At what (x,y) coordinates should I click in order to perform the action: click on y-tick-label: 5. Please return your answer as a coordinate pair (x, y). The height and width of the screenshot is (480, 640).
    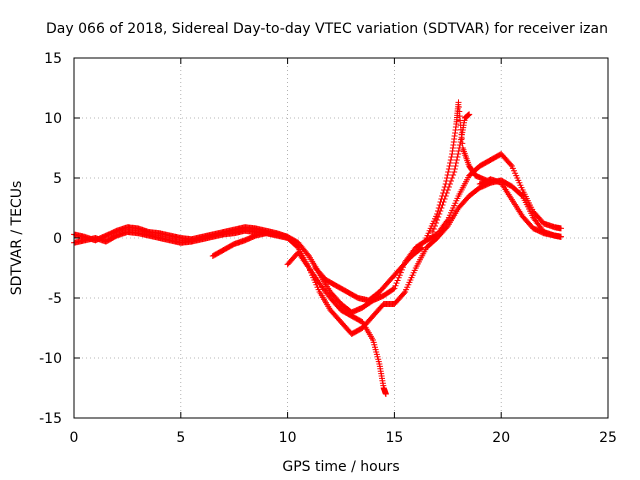
    Looking at the image, I should click on (57, 179).